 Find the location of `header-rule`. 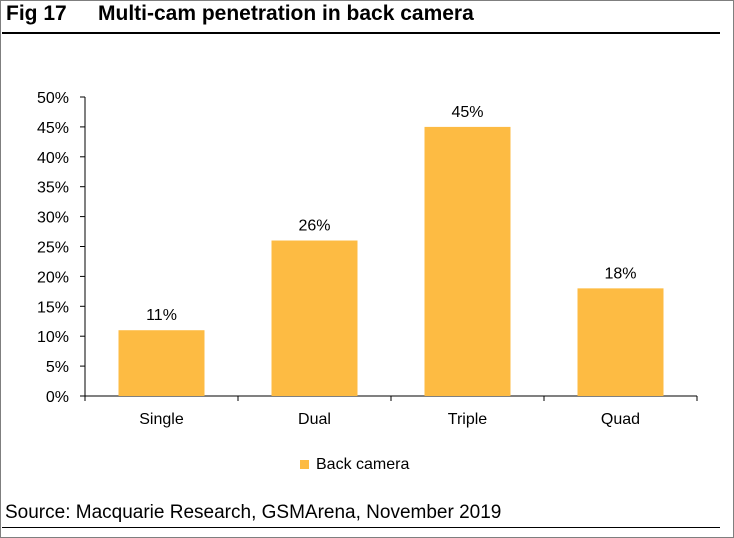

header-rule is located at coordinates (361, 33).